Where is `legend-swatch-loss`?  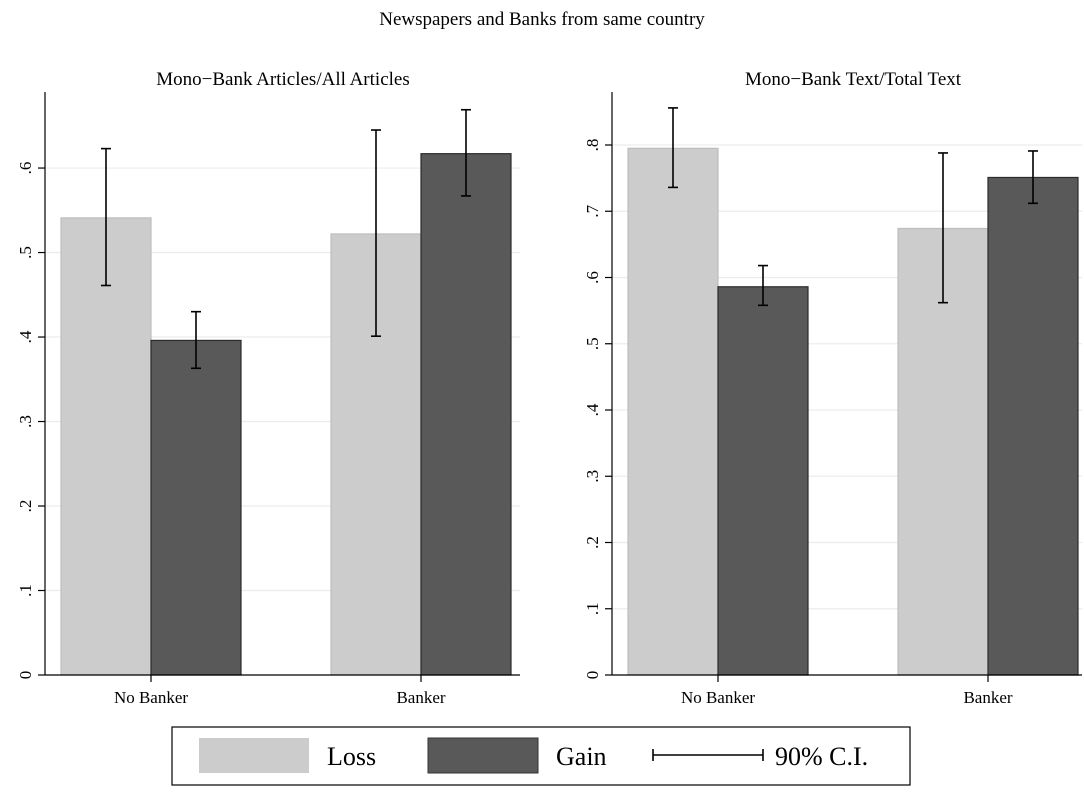
legend-swatch-loss is located at coordinates (254, 755).